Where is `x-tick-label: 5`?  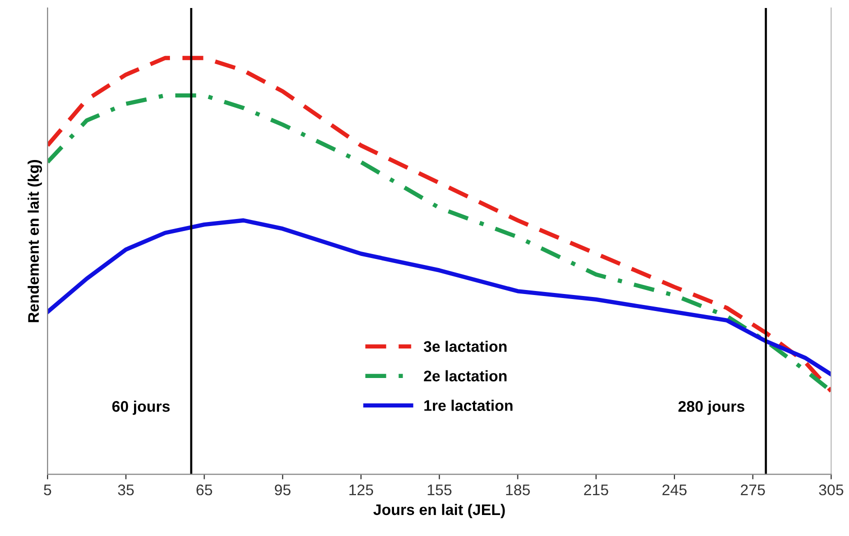 x-tick-label: 5 is located at coordinates (48, 490).